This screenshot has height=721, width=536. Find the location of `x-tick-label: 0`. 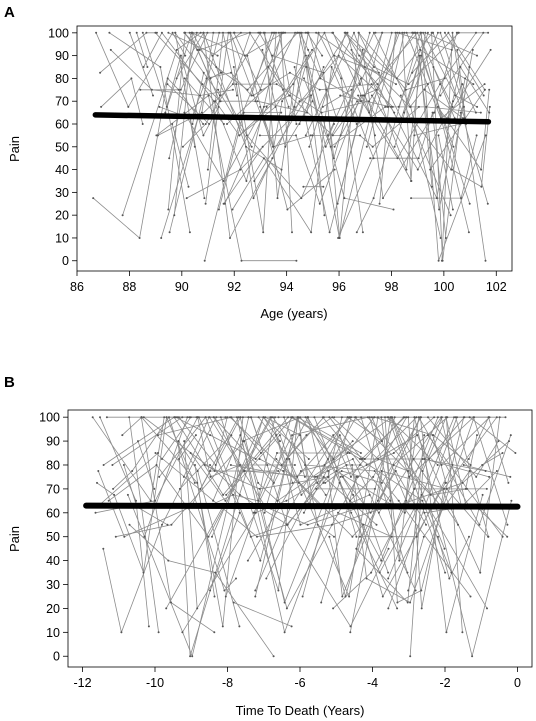

x-tick-label: 0 is located at coordinates (517, 683).